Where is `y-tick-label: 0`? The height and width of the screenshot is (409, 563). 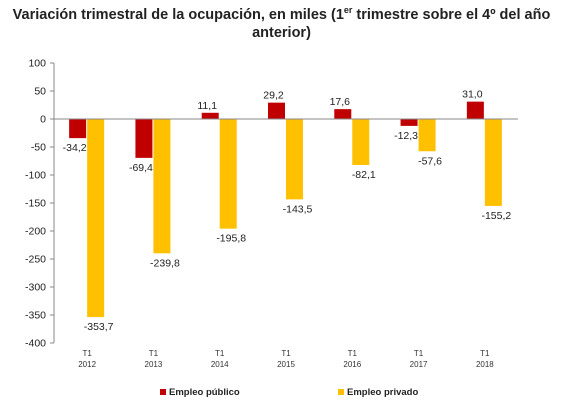 y-tick-label: 0 is located at coordinates (43, 120).